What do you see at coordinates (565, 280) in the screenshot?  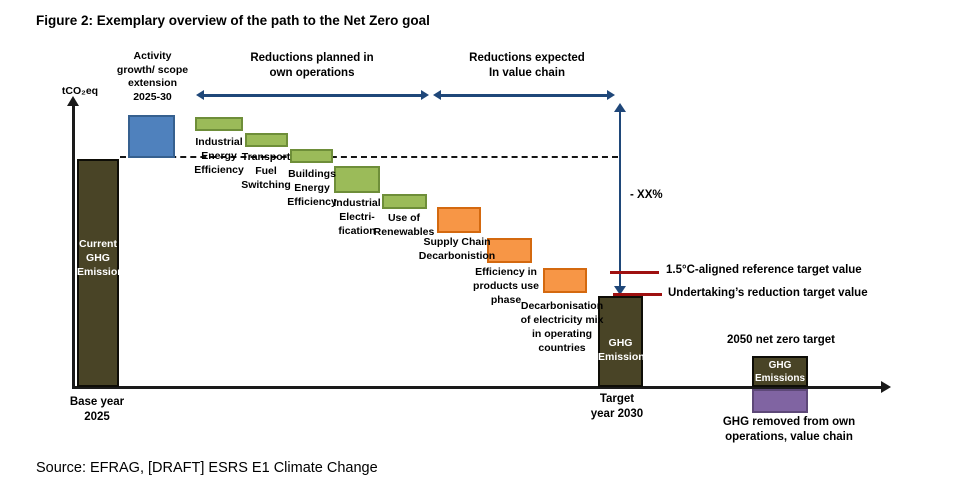 I see `bar-electricity-mix-decarbonisation` at bounding box center [565, 280].